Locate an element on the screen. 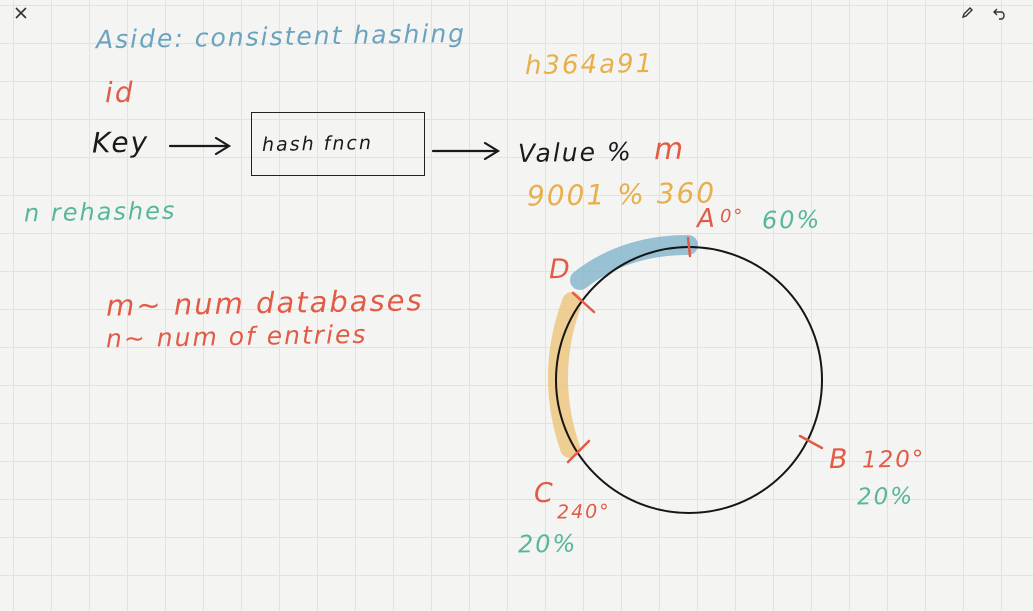 The image size is (1033, 611). tick-d is located at coordinates (583, 302).